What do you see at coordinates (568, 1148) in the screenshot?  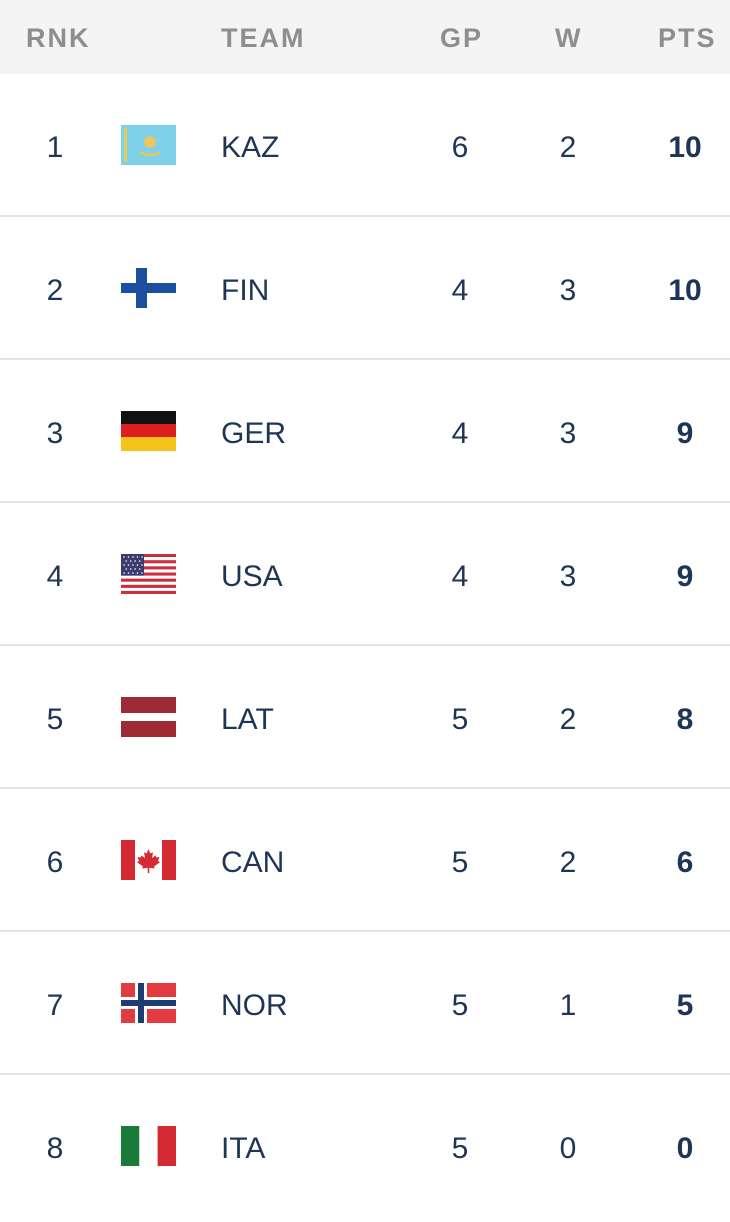 I see `wins-cell: 0` at bounding box center [568, 1148].